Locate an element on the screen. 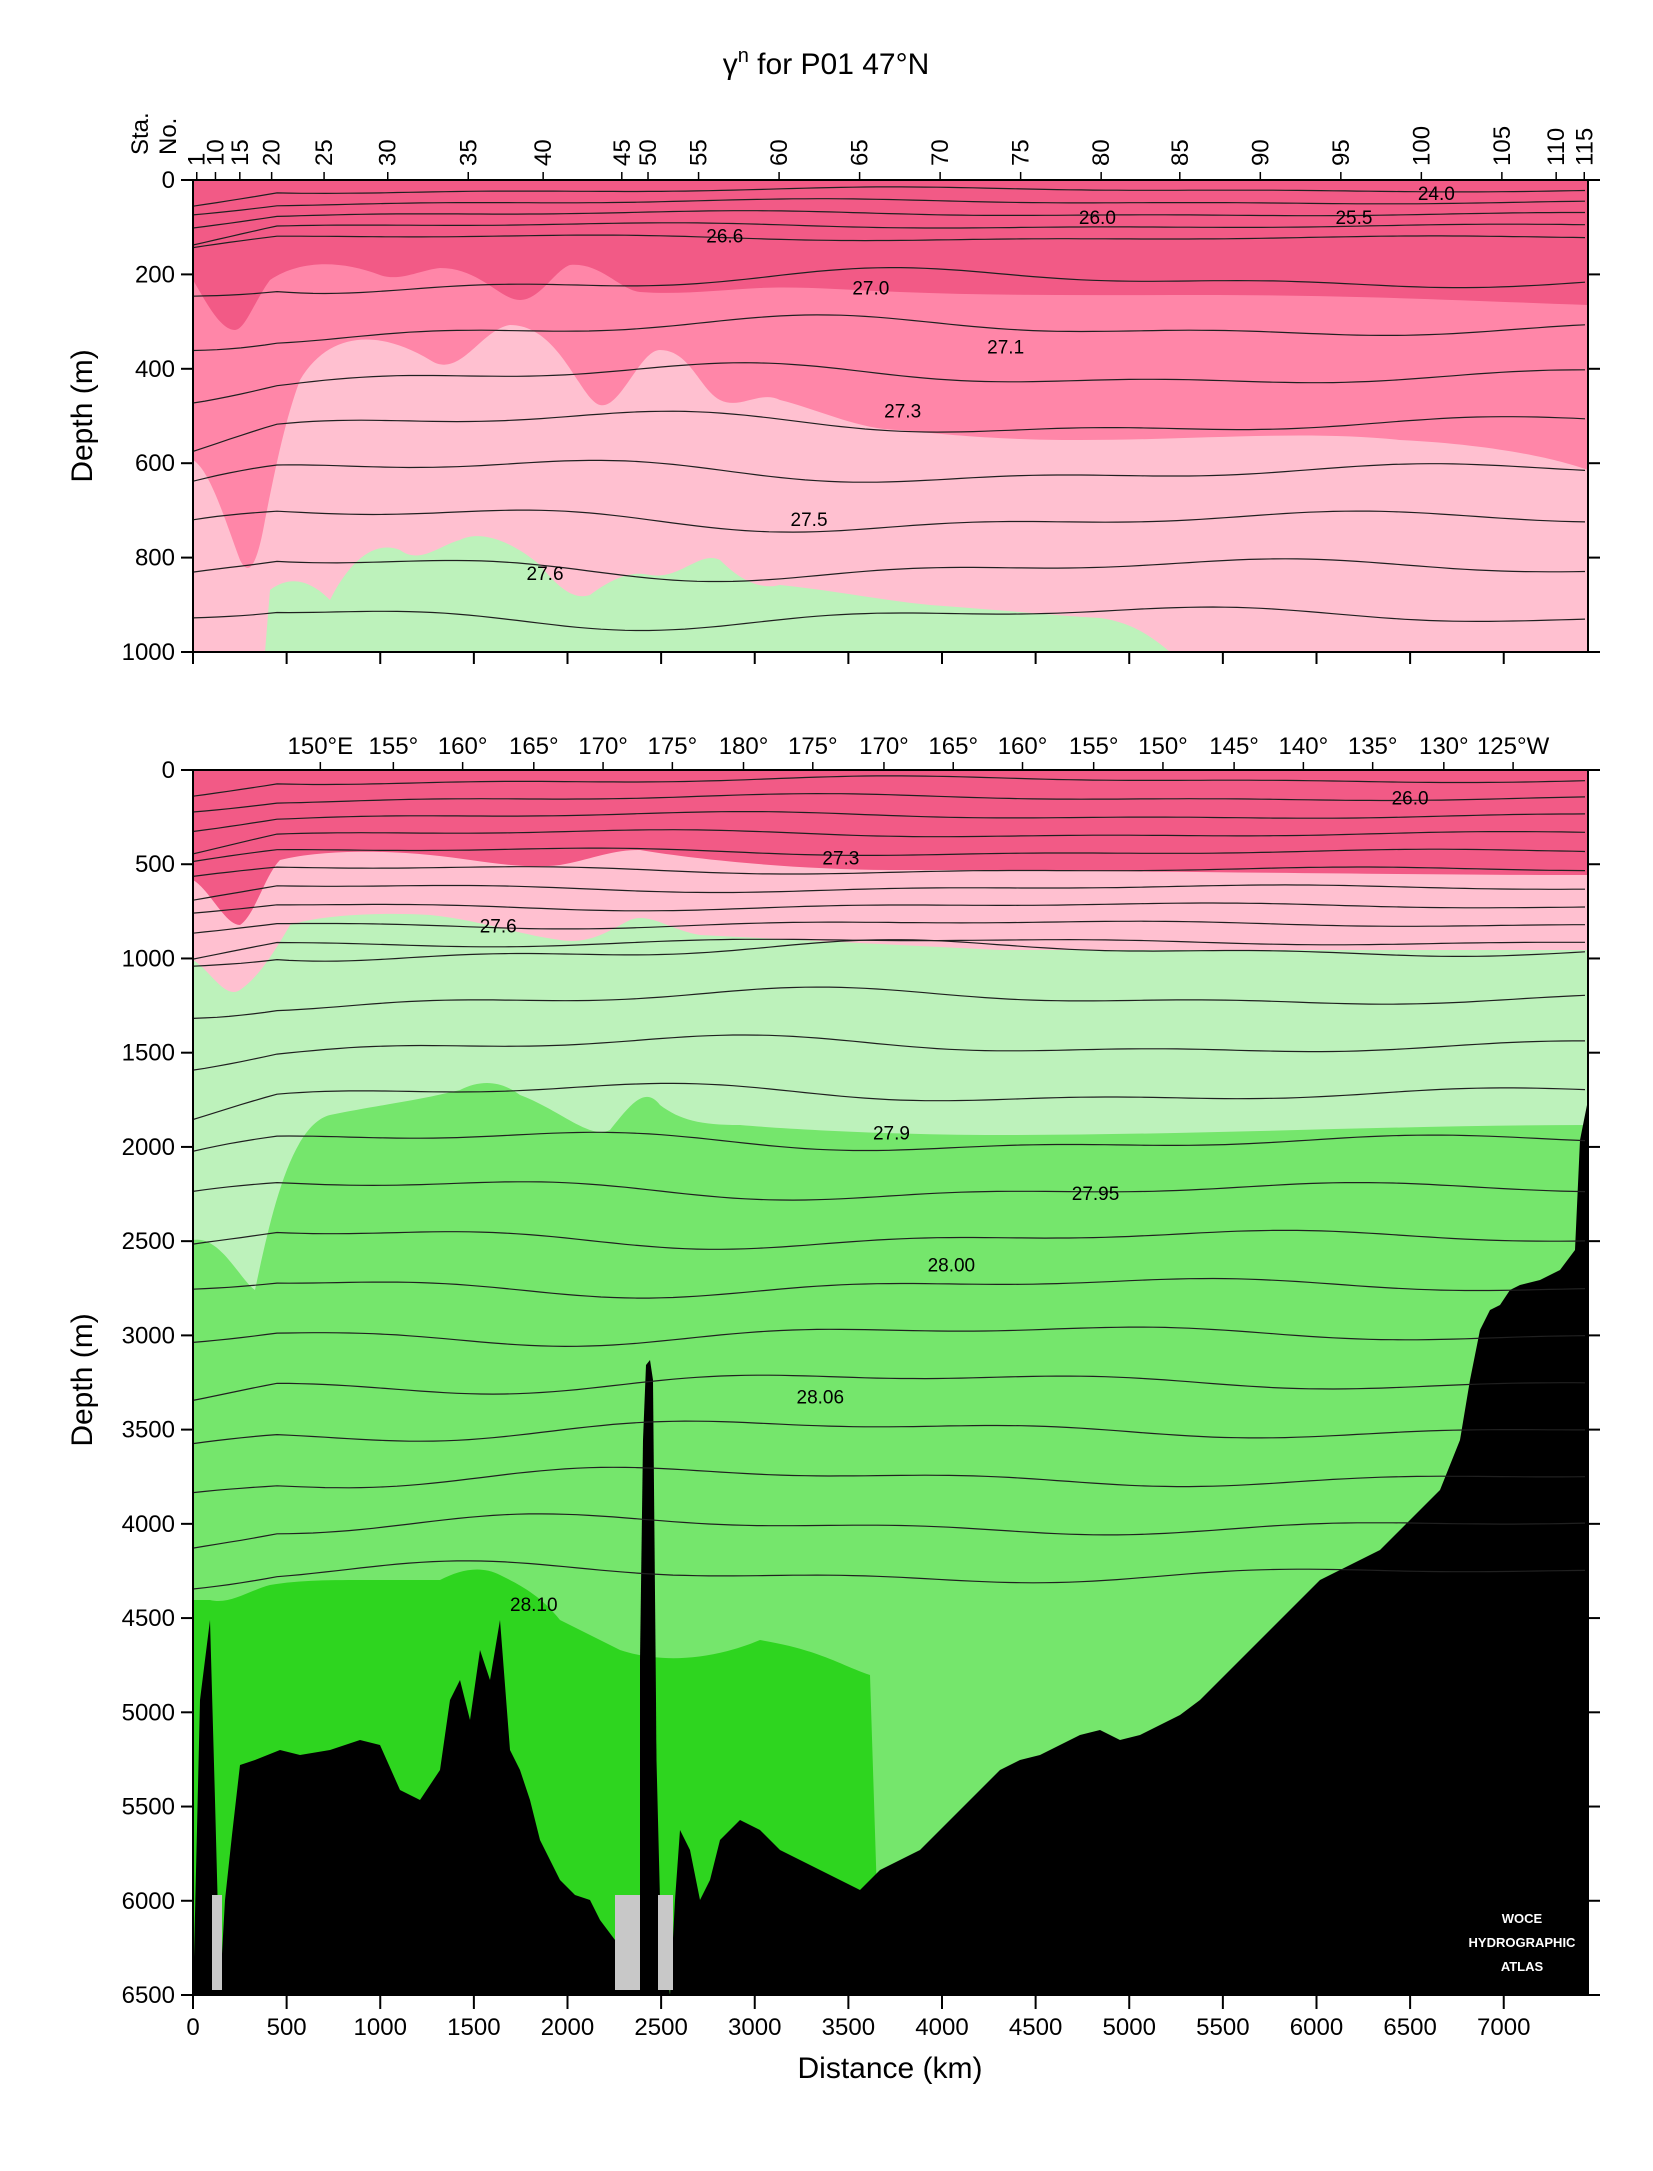  x-tick-label: 5000 is located at coordinates (1129, 2027).